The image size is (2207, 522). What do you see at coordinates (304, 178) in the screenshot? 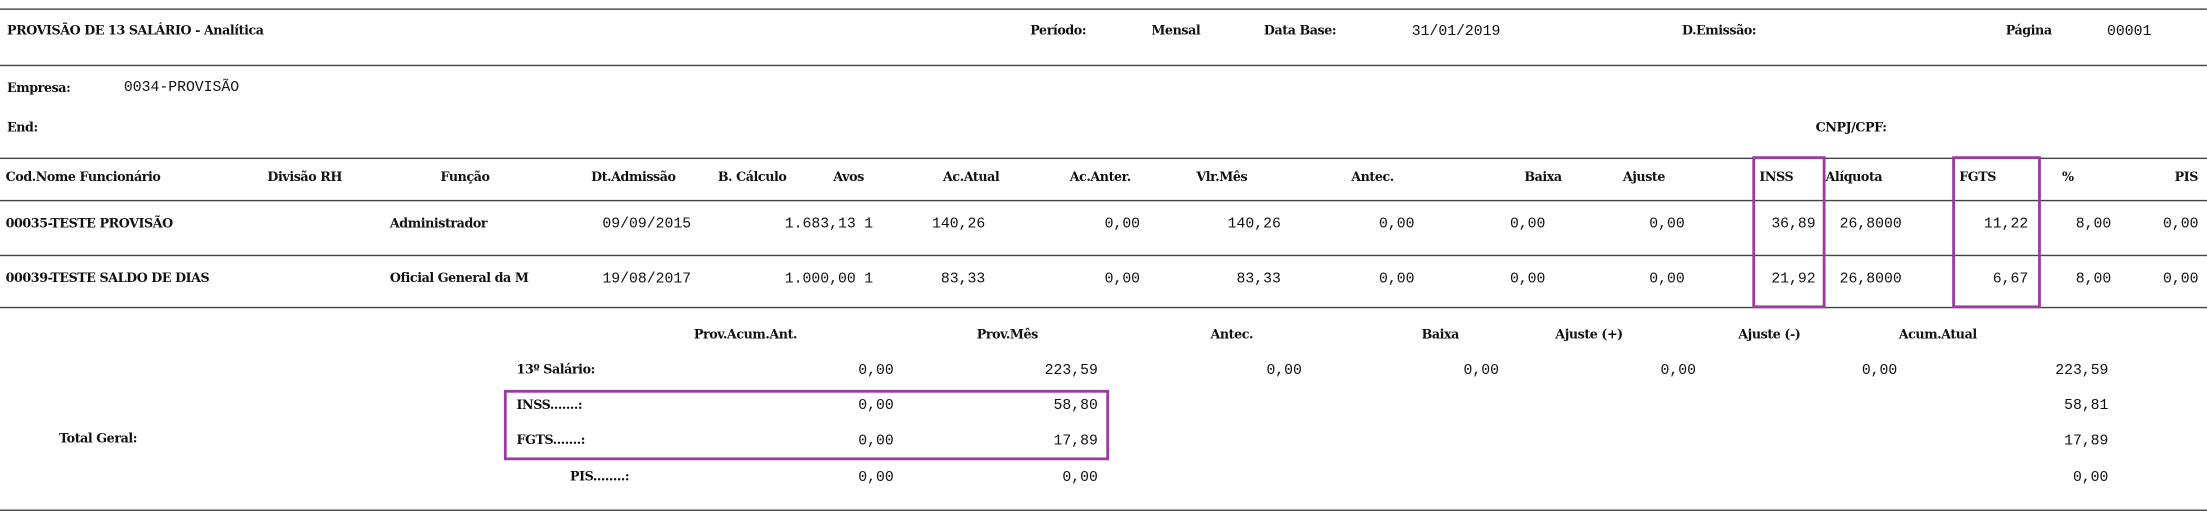
I see `column-header: Divisão RH` at bounding box center [304, 178].